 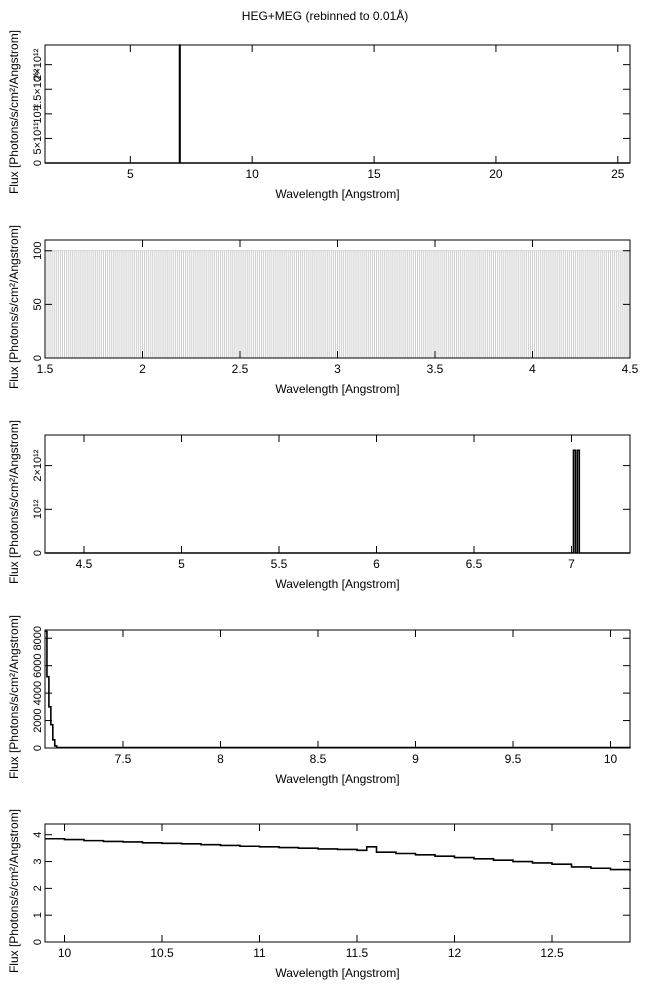 I want to click on y-tick-label: 4, so click(x=38, y=835).